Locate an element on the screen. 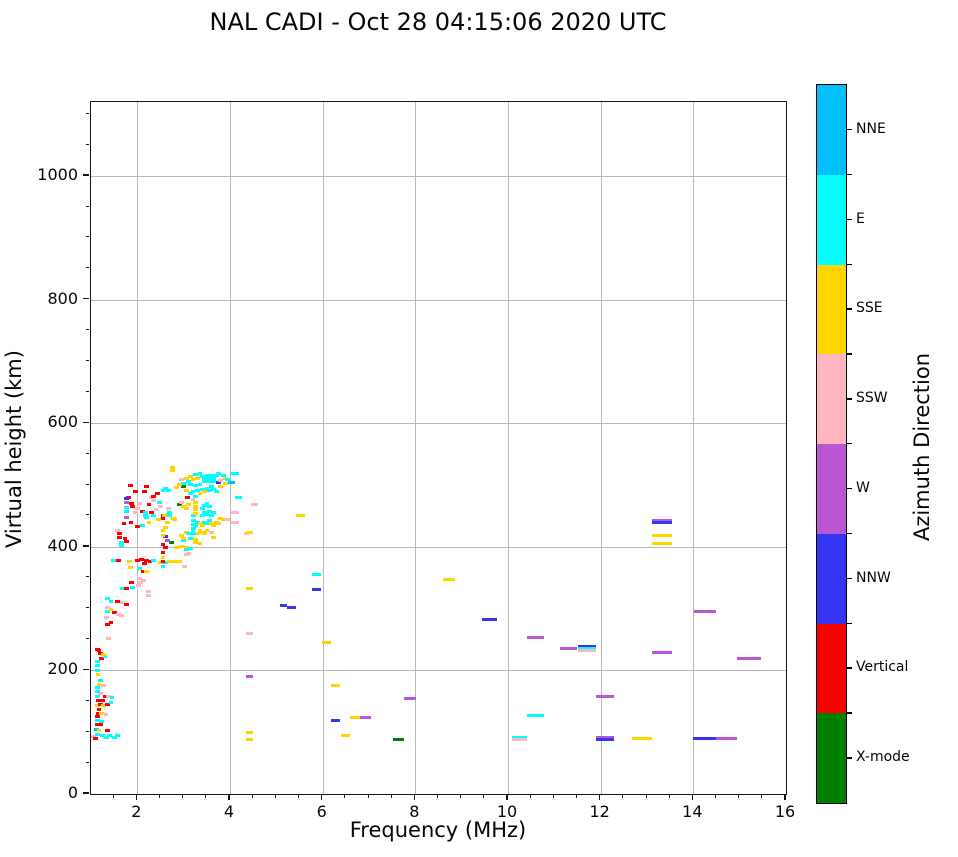  y-tick-label: 600 is located at coordinates (62, 422).